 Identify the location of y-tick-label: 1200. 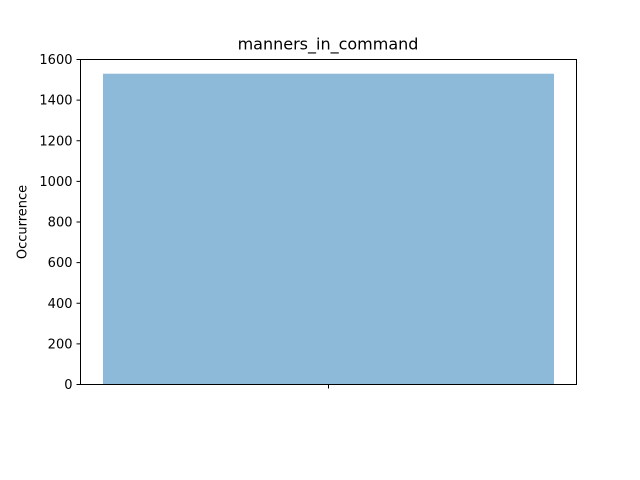
(55, 141).